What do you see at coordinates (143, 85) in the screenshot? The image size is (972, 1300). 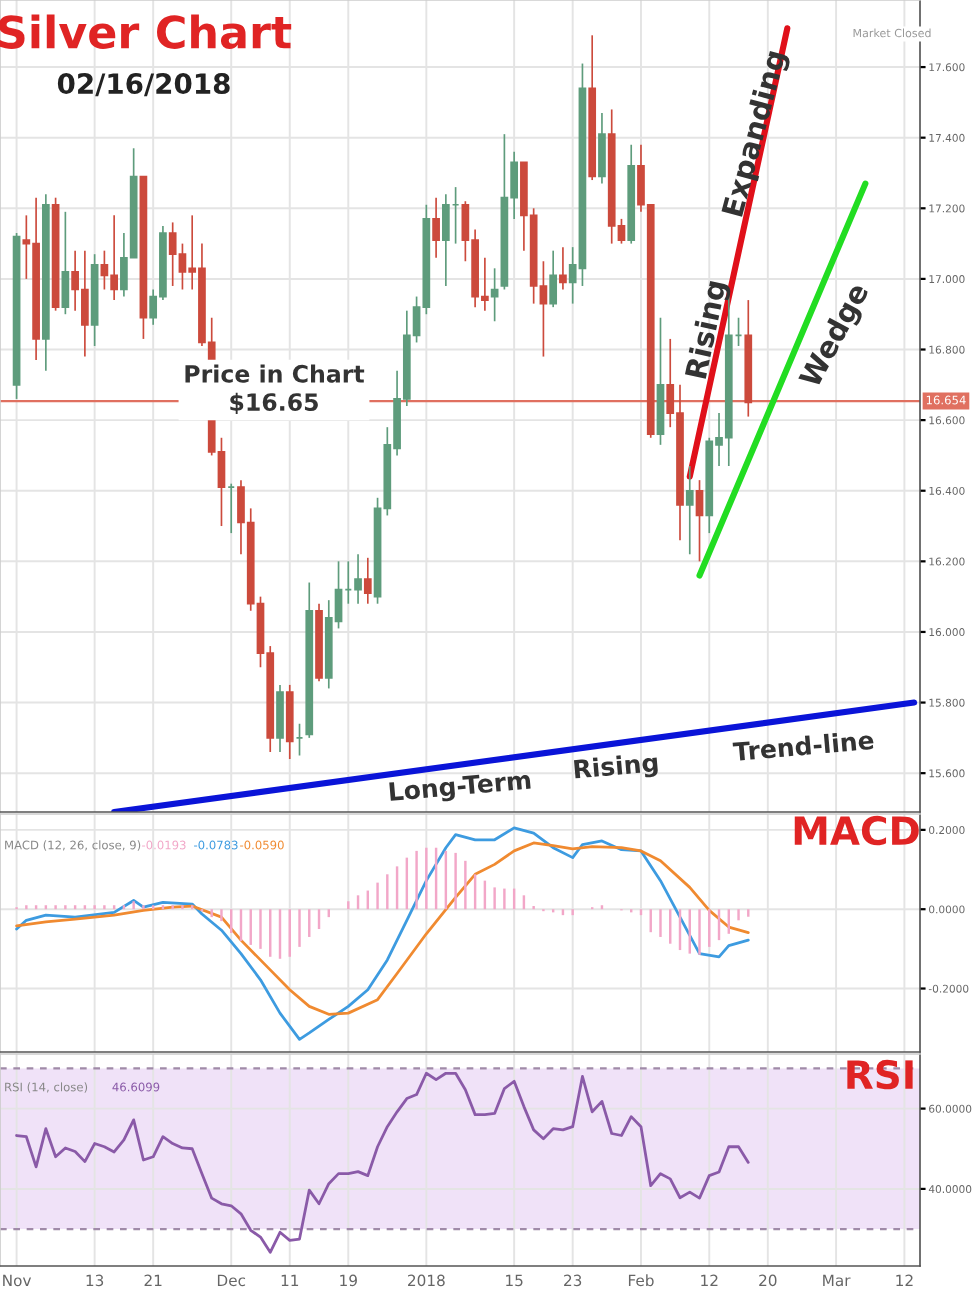 I see `text: 02/16/2018` at bounding box center [143, 85].